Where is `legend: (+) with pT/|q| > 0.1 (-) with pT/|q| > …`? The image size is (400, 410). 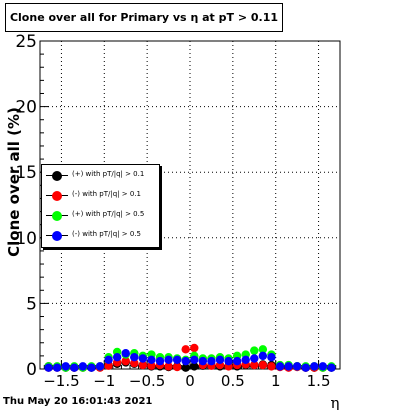 legend: (+) with pT/|q| > 0.1 (-) with pT/|q| > … is located at coordinates (100, 206).